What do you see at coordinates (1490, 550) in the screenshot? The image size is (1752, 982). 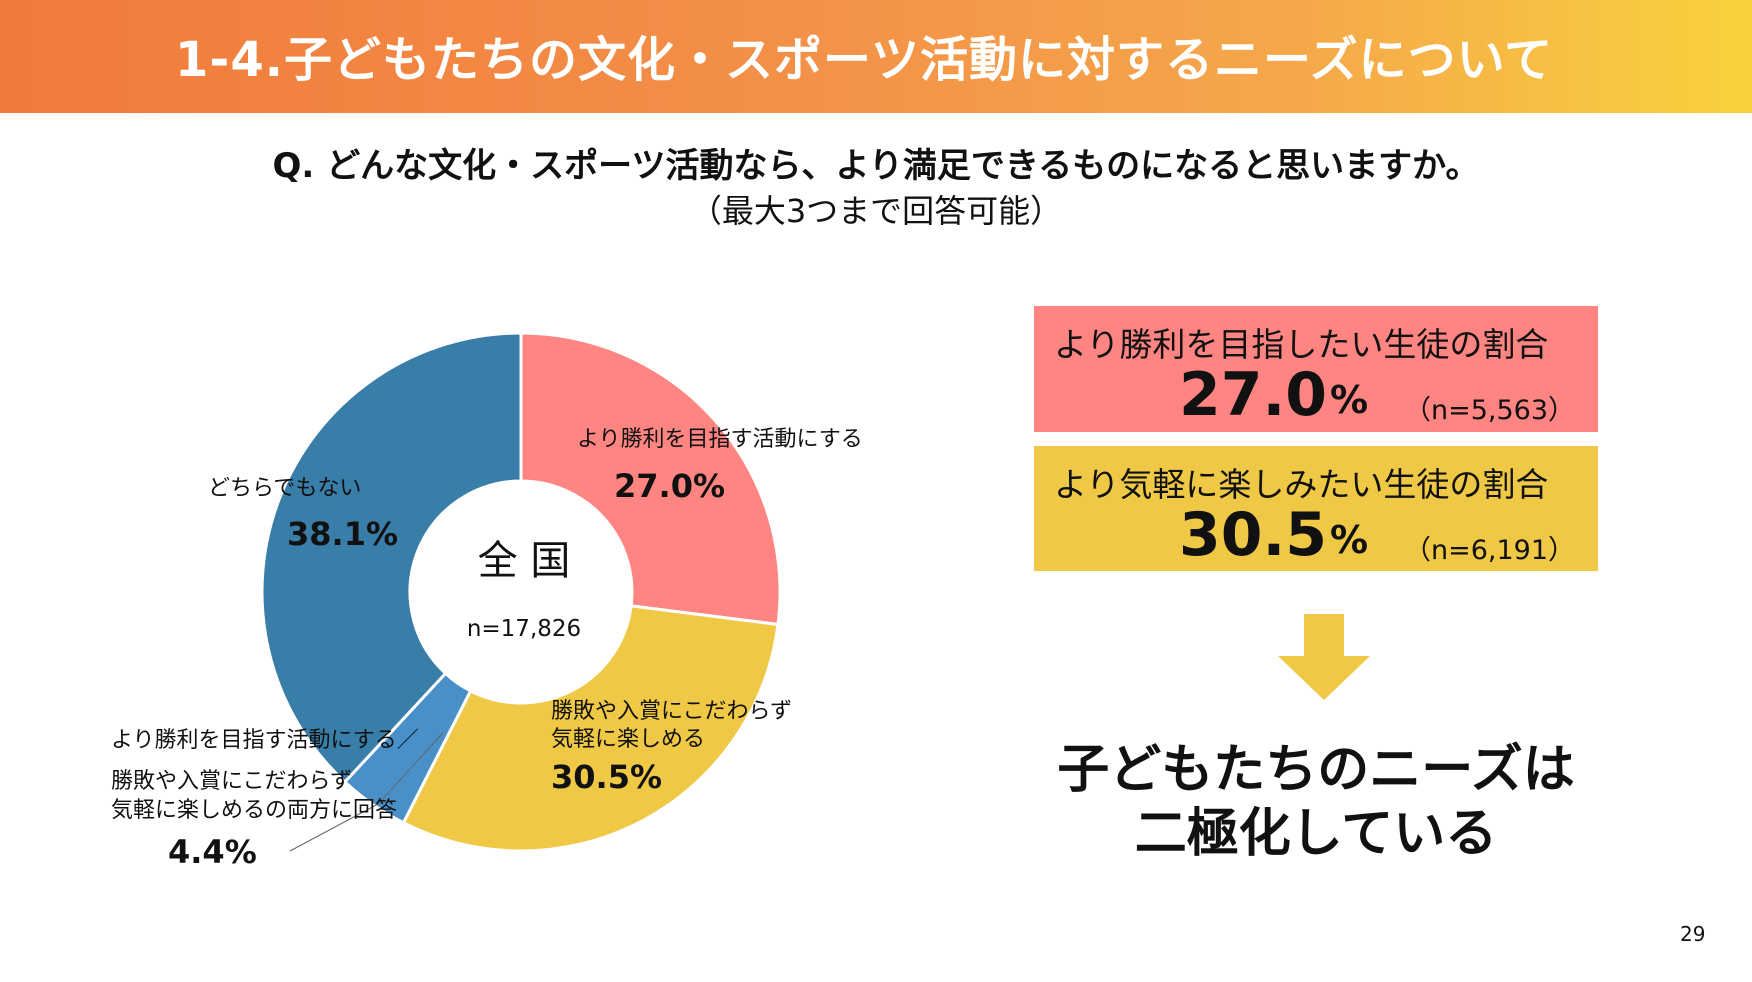 I see `casual-ratio-n: （n=6,191）` at bounding box center [1490, 550].